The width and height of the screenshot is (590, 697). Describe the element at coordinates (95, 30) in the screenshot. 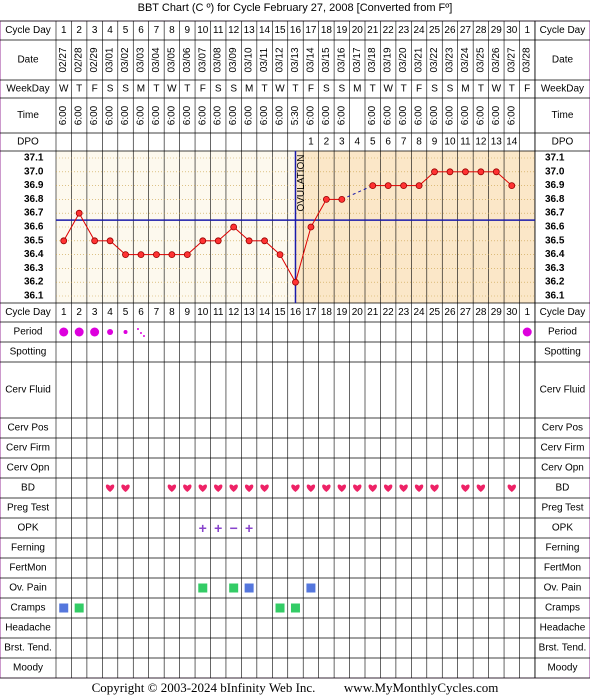

I see `cycle-day-label: 3` at that location.